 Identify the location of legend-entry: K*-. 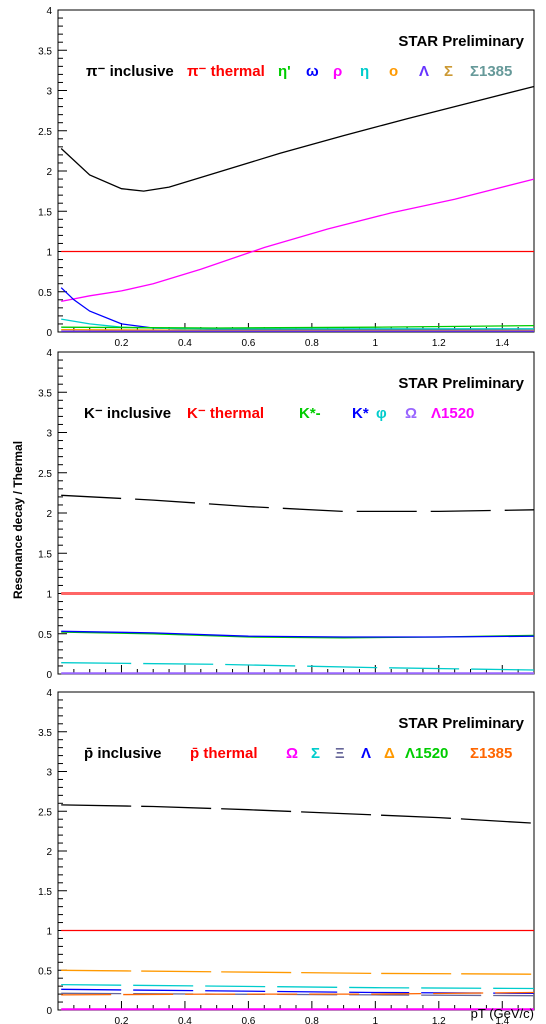
(310, 413).